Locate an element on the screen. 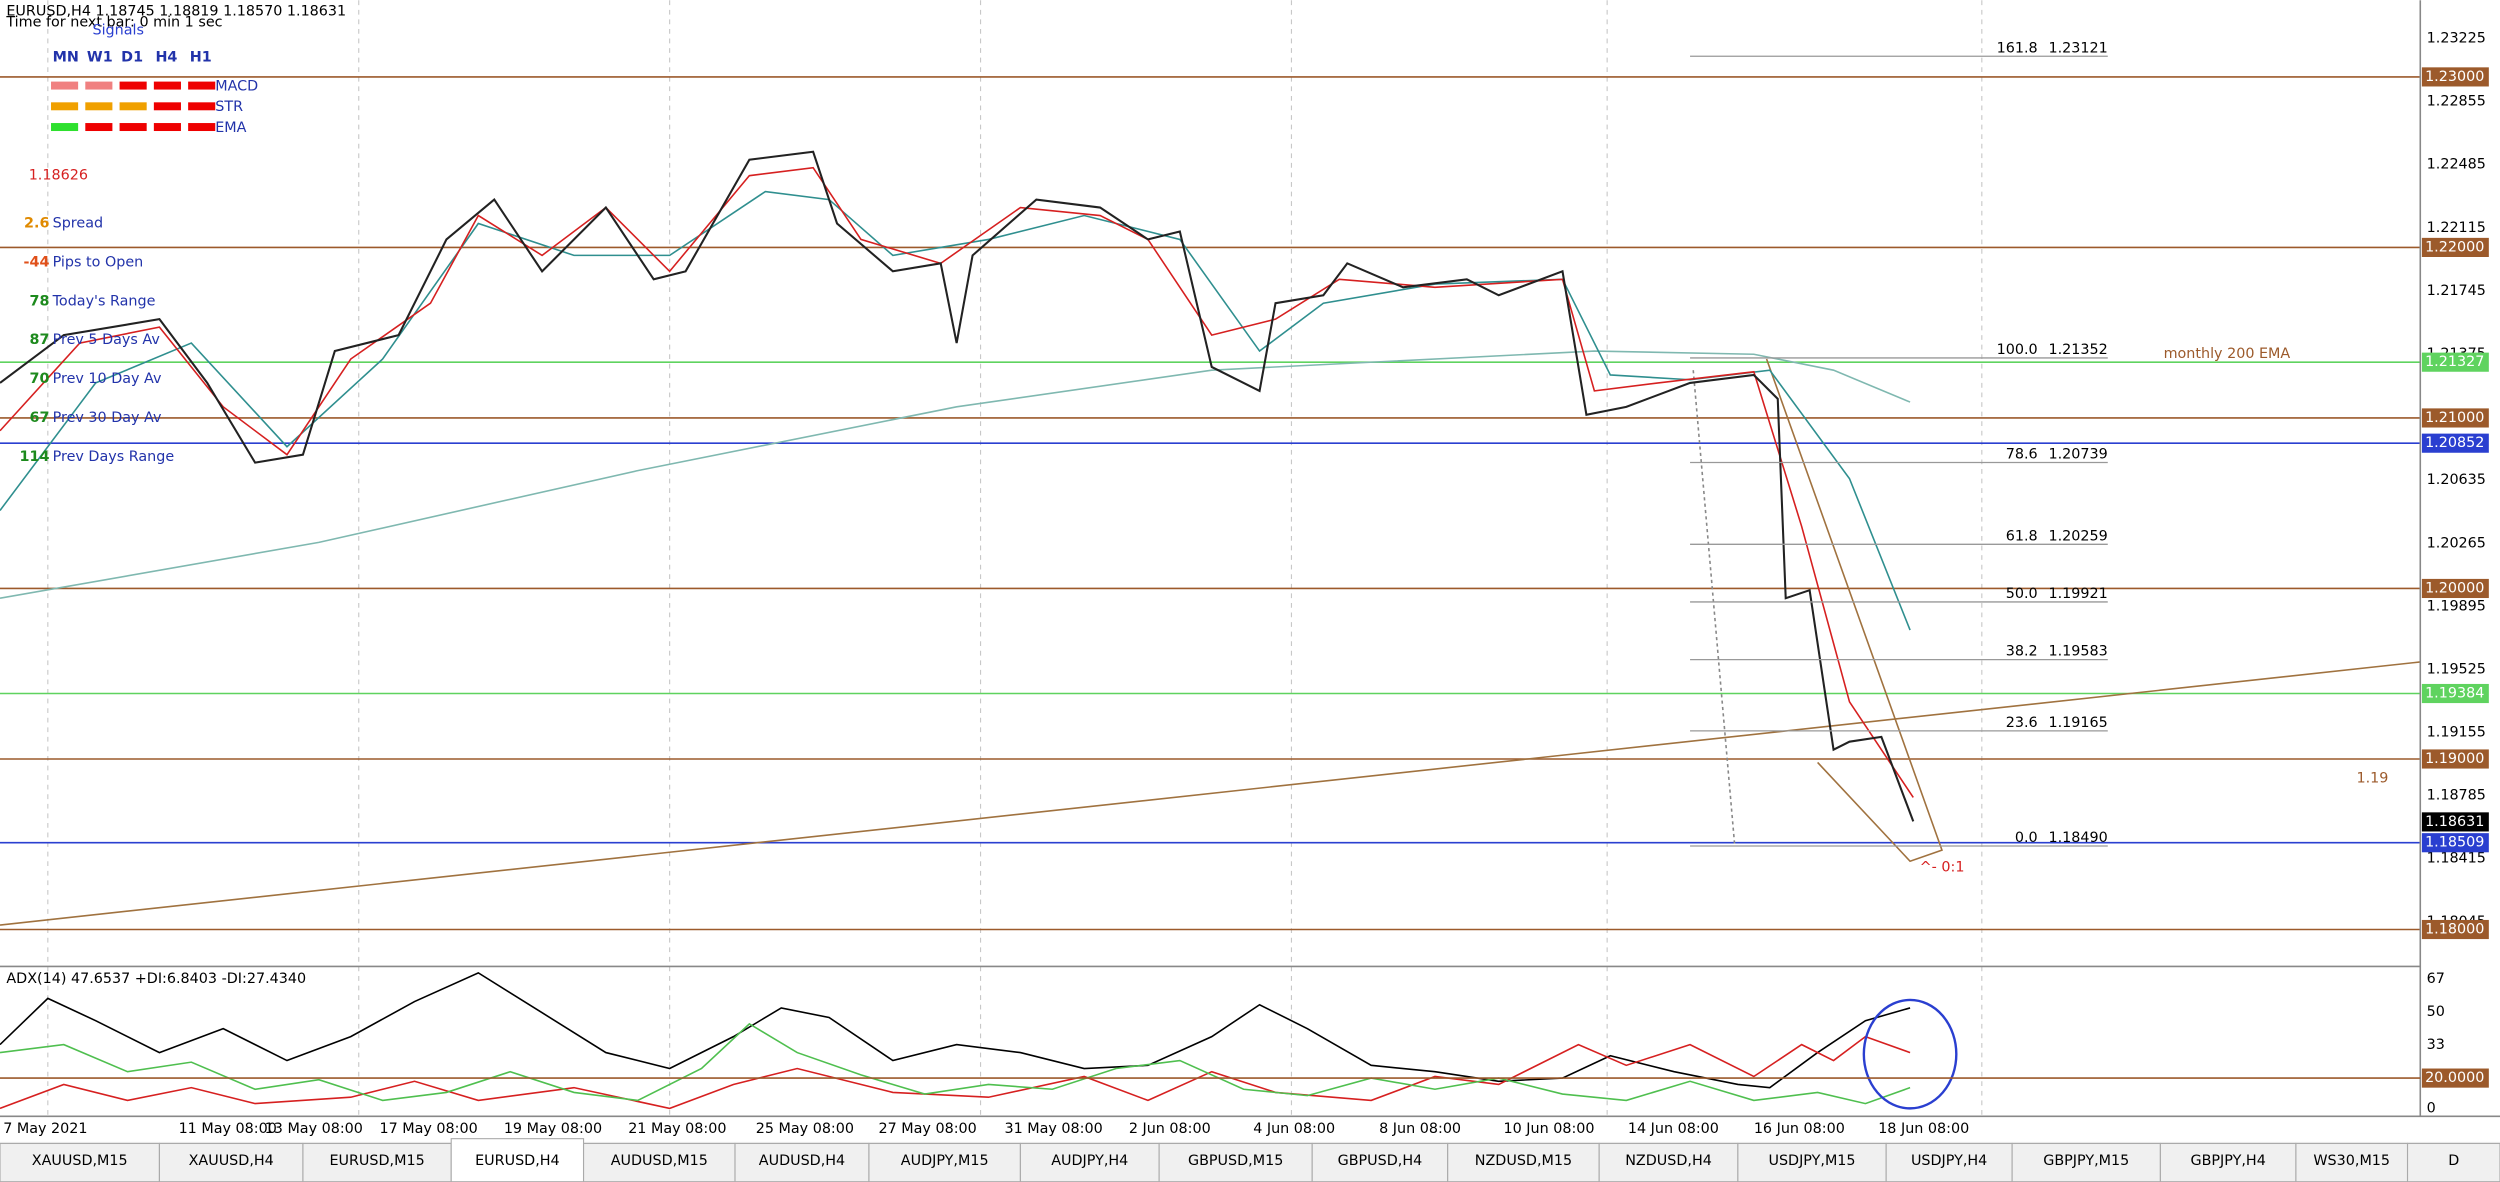 This screenshot has height=1182, width=2500. date-label: 21 May 08:00 is located at coordinates (677, 1129).